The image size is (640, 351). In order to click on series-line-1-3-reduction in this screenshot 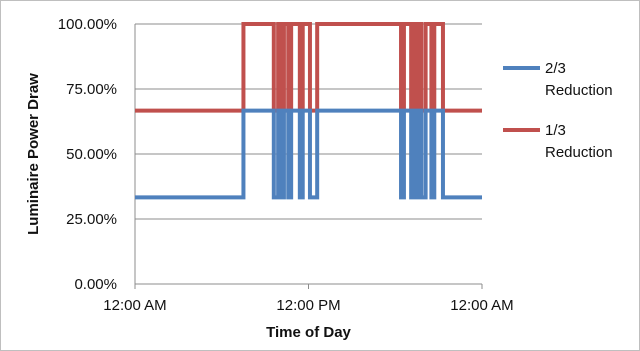, I will do `click(308, 67)`.